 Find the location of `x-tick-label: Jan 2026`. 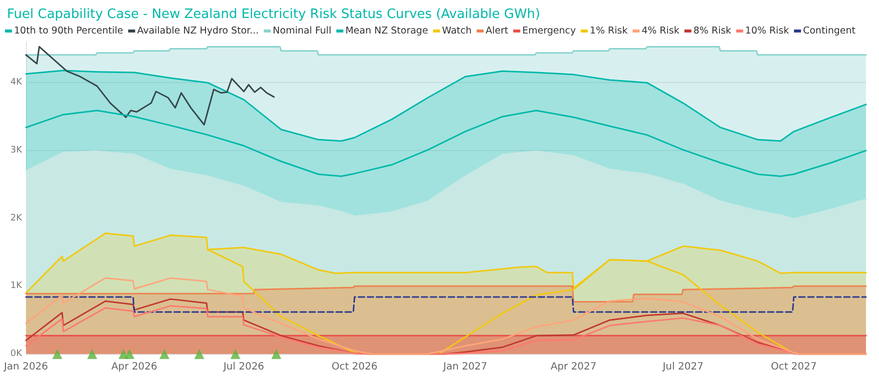

x-tick-label: Jan 2026 is located at coordinates (25, 367).